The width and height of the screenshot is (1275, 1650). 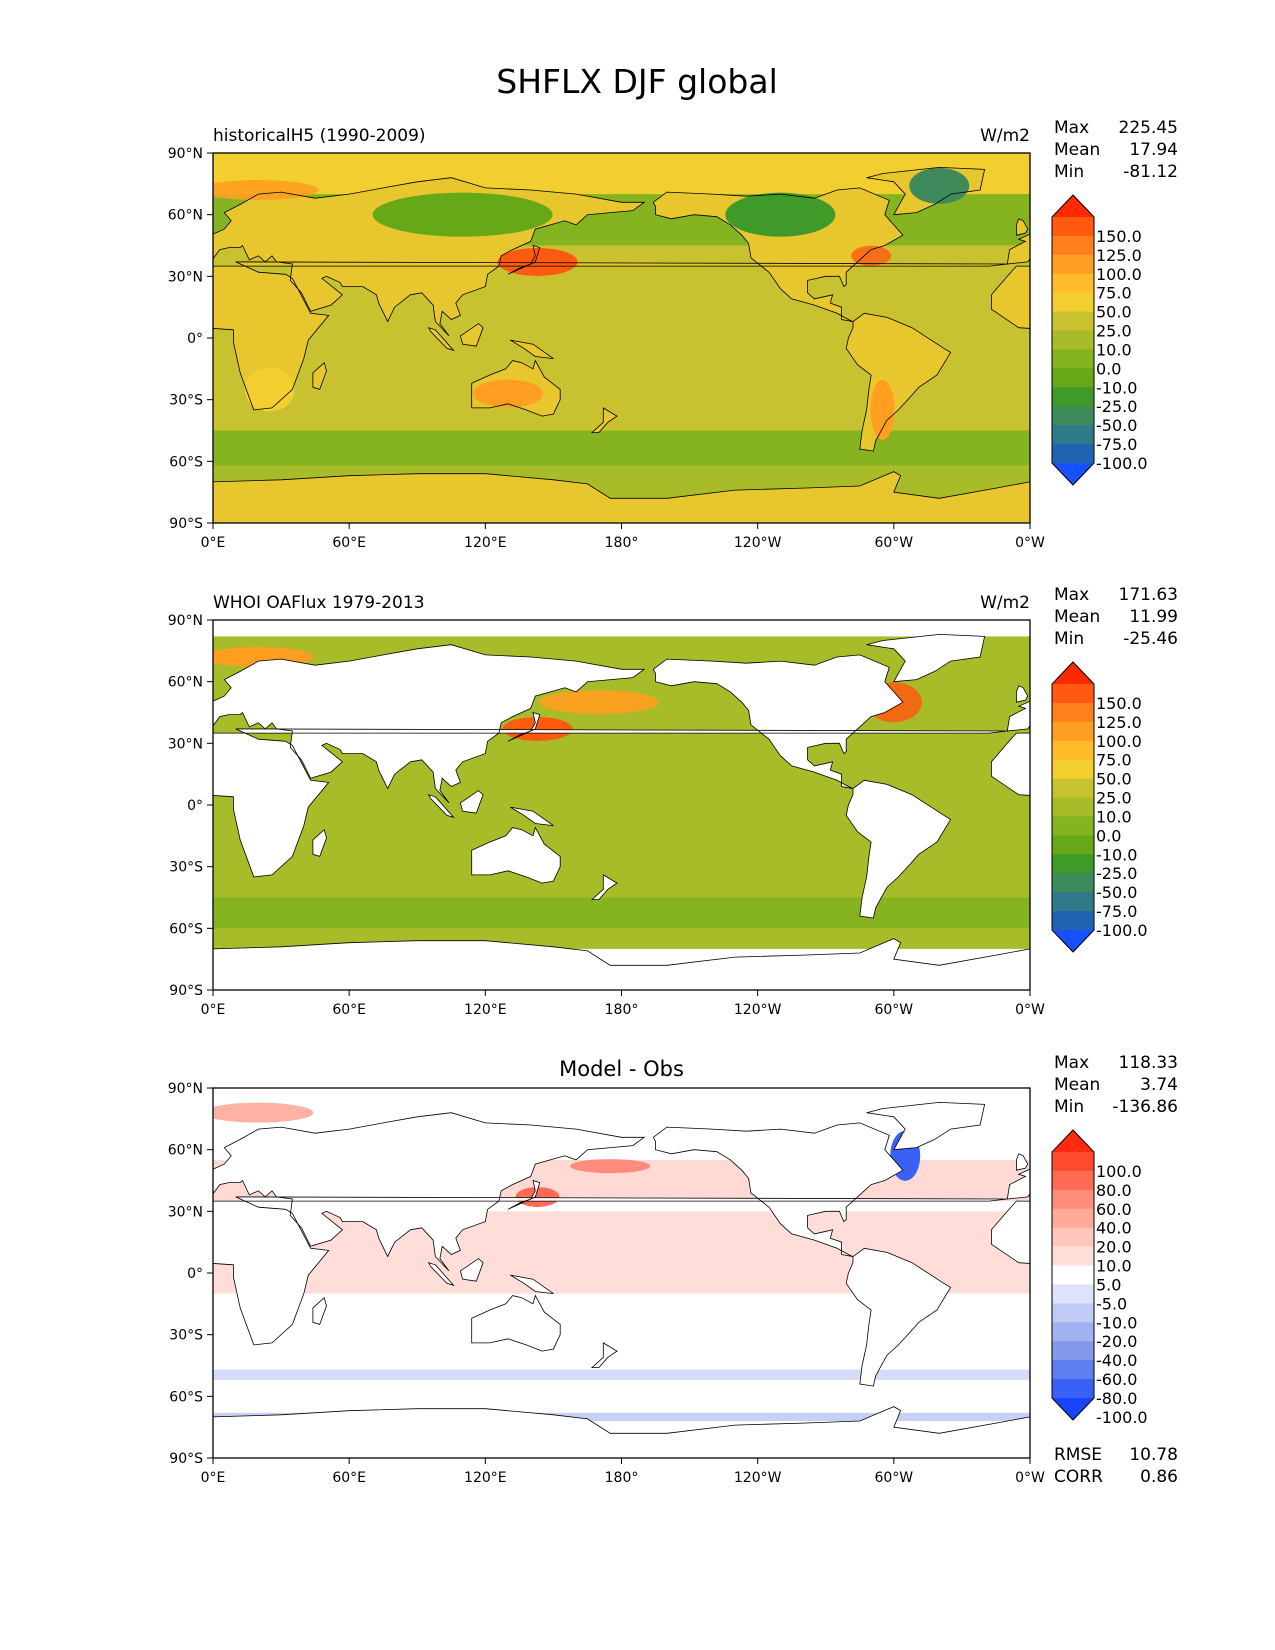 What do you see at coordinates (1114, 1266) in the screenshot?
I see `colorbar-label: 10.0` at bounding box center [1114, 1266].